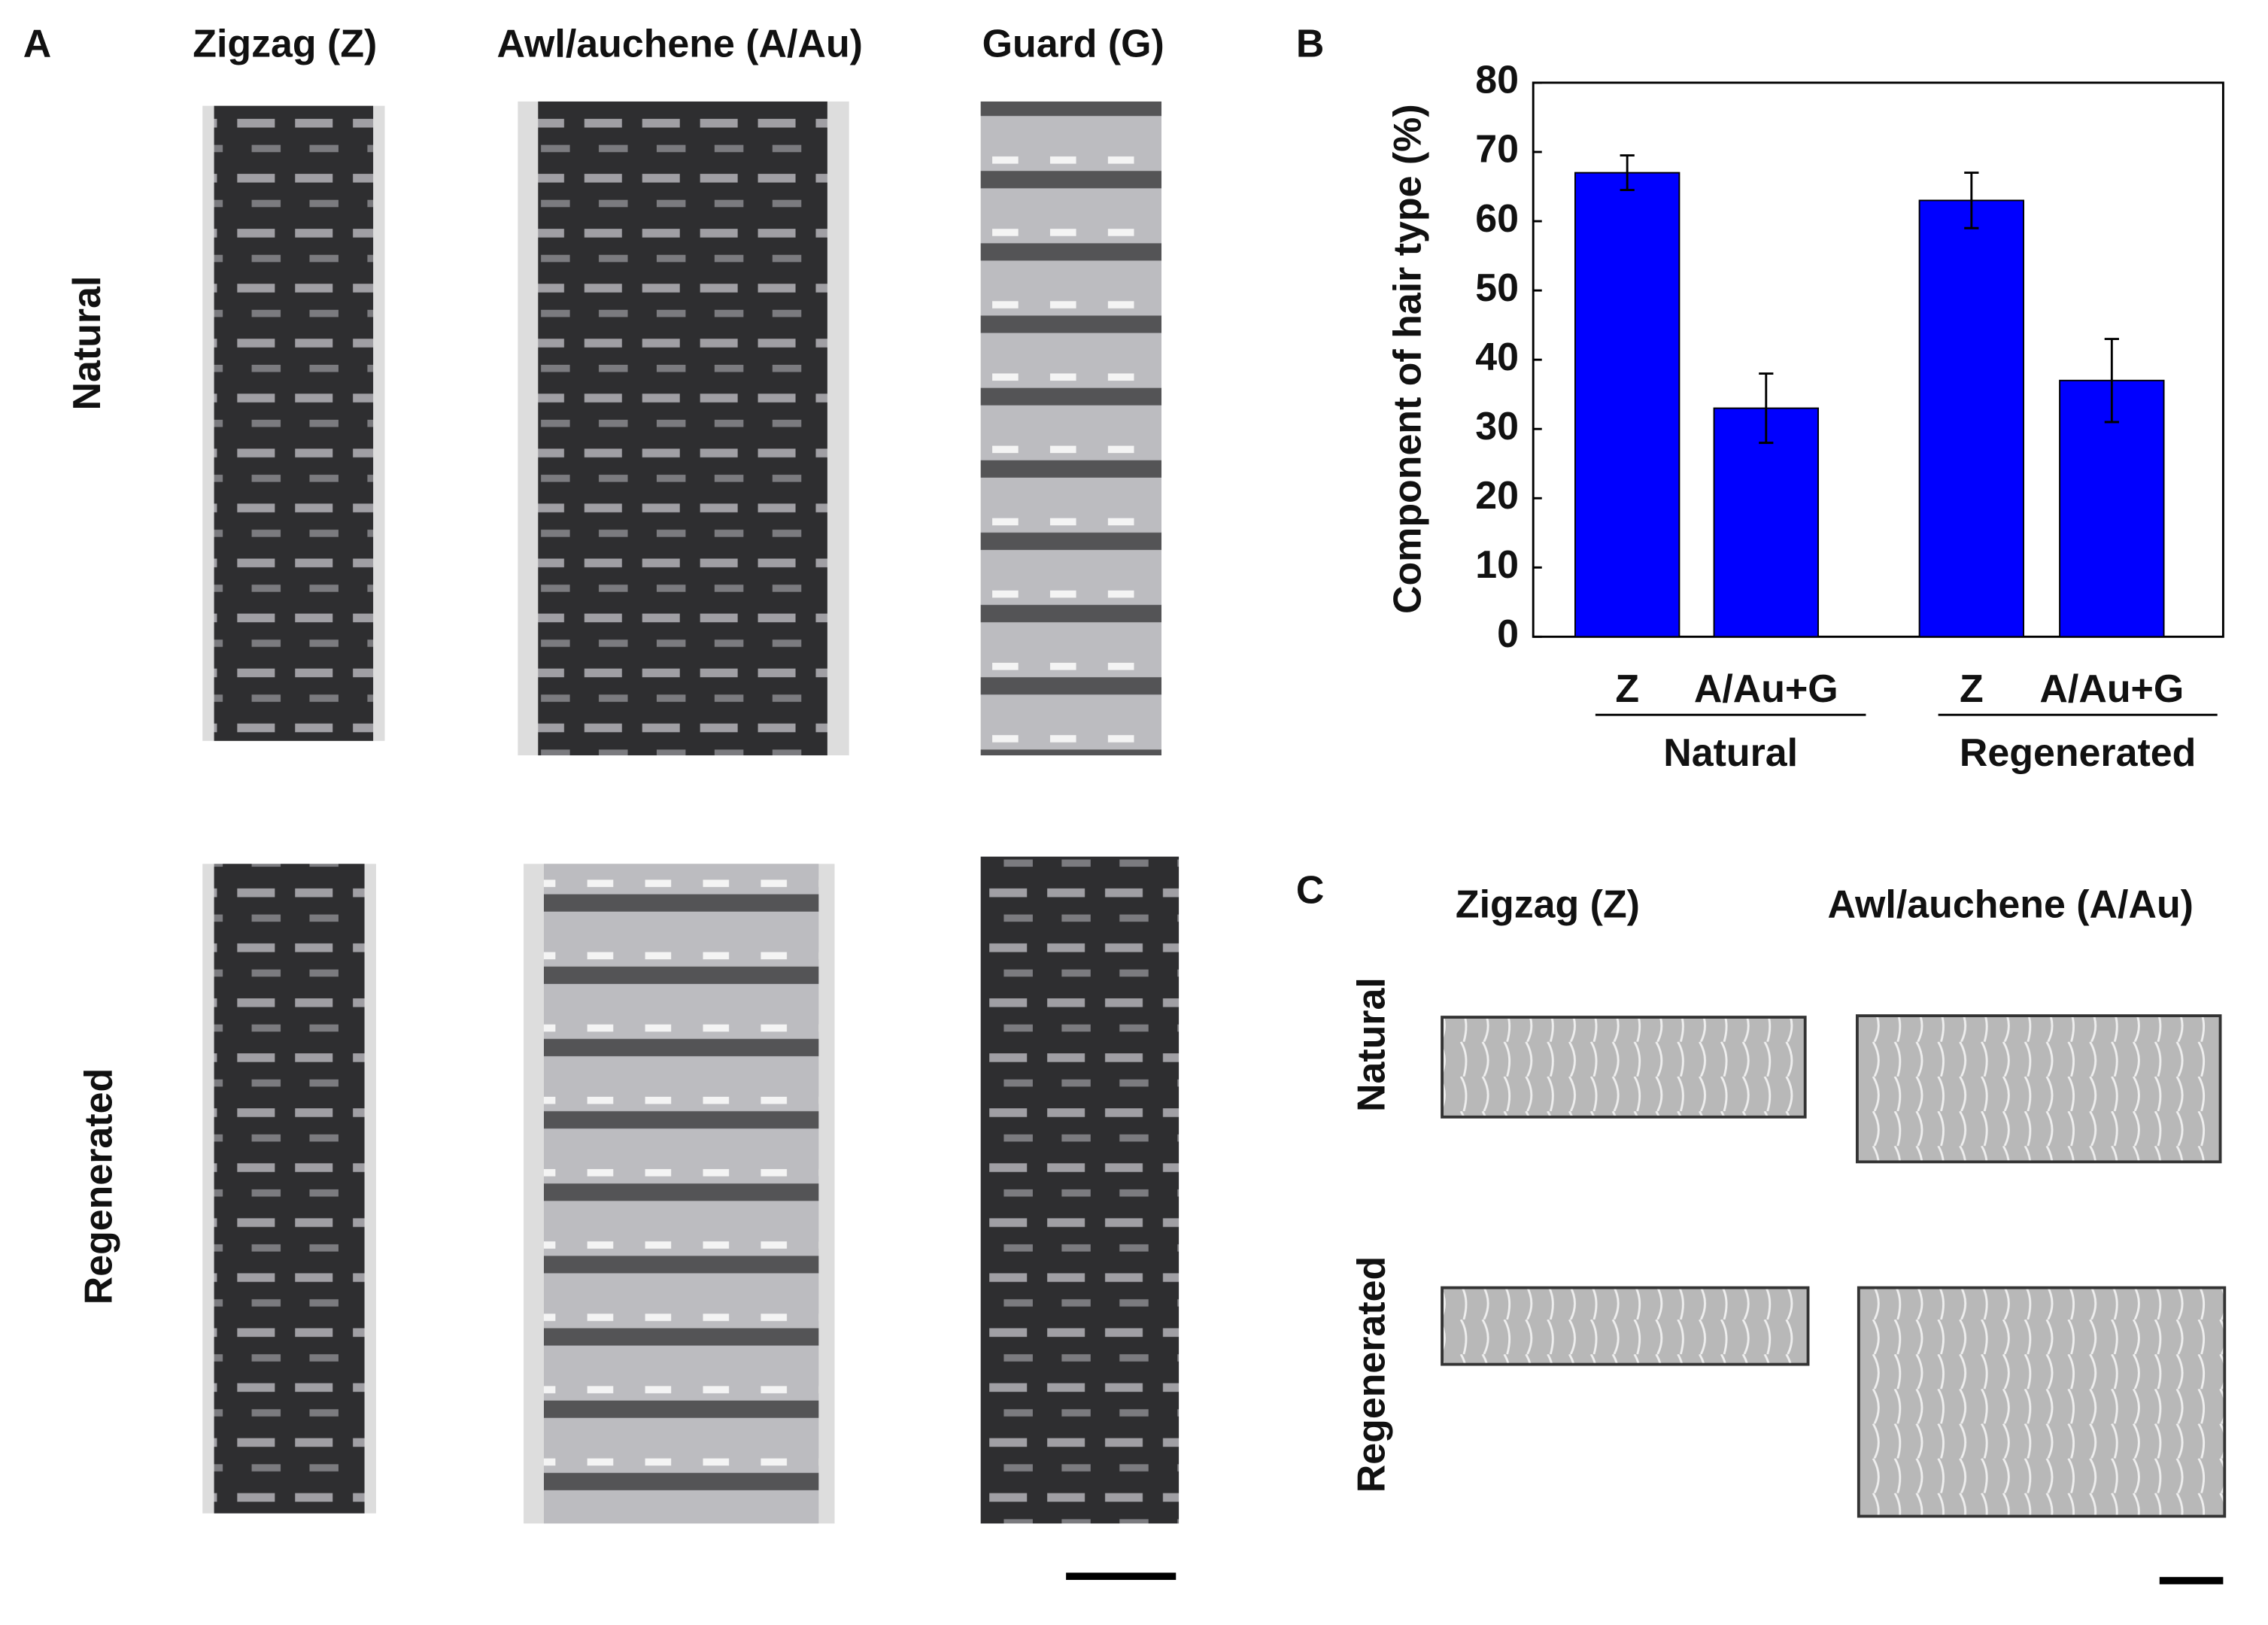 The width and height of the screenshot is (2268, 1625). I want to click on y-tick-label: 80, so click(1497, 80).